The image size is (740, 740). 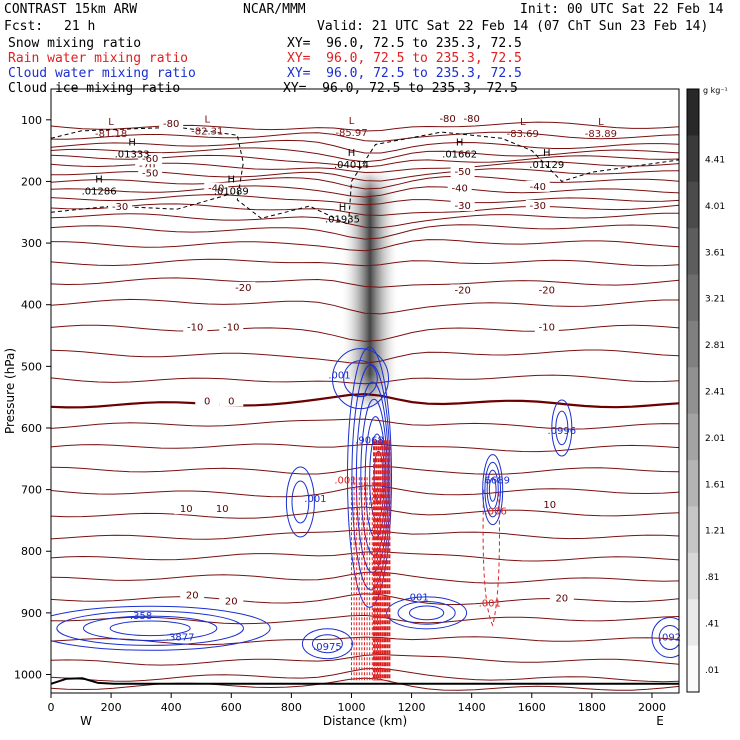 What do you see at coordinates (195, 327) in the screenshot?
I see `isotherm-label: -10` at bounding box center [195, 327].